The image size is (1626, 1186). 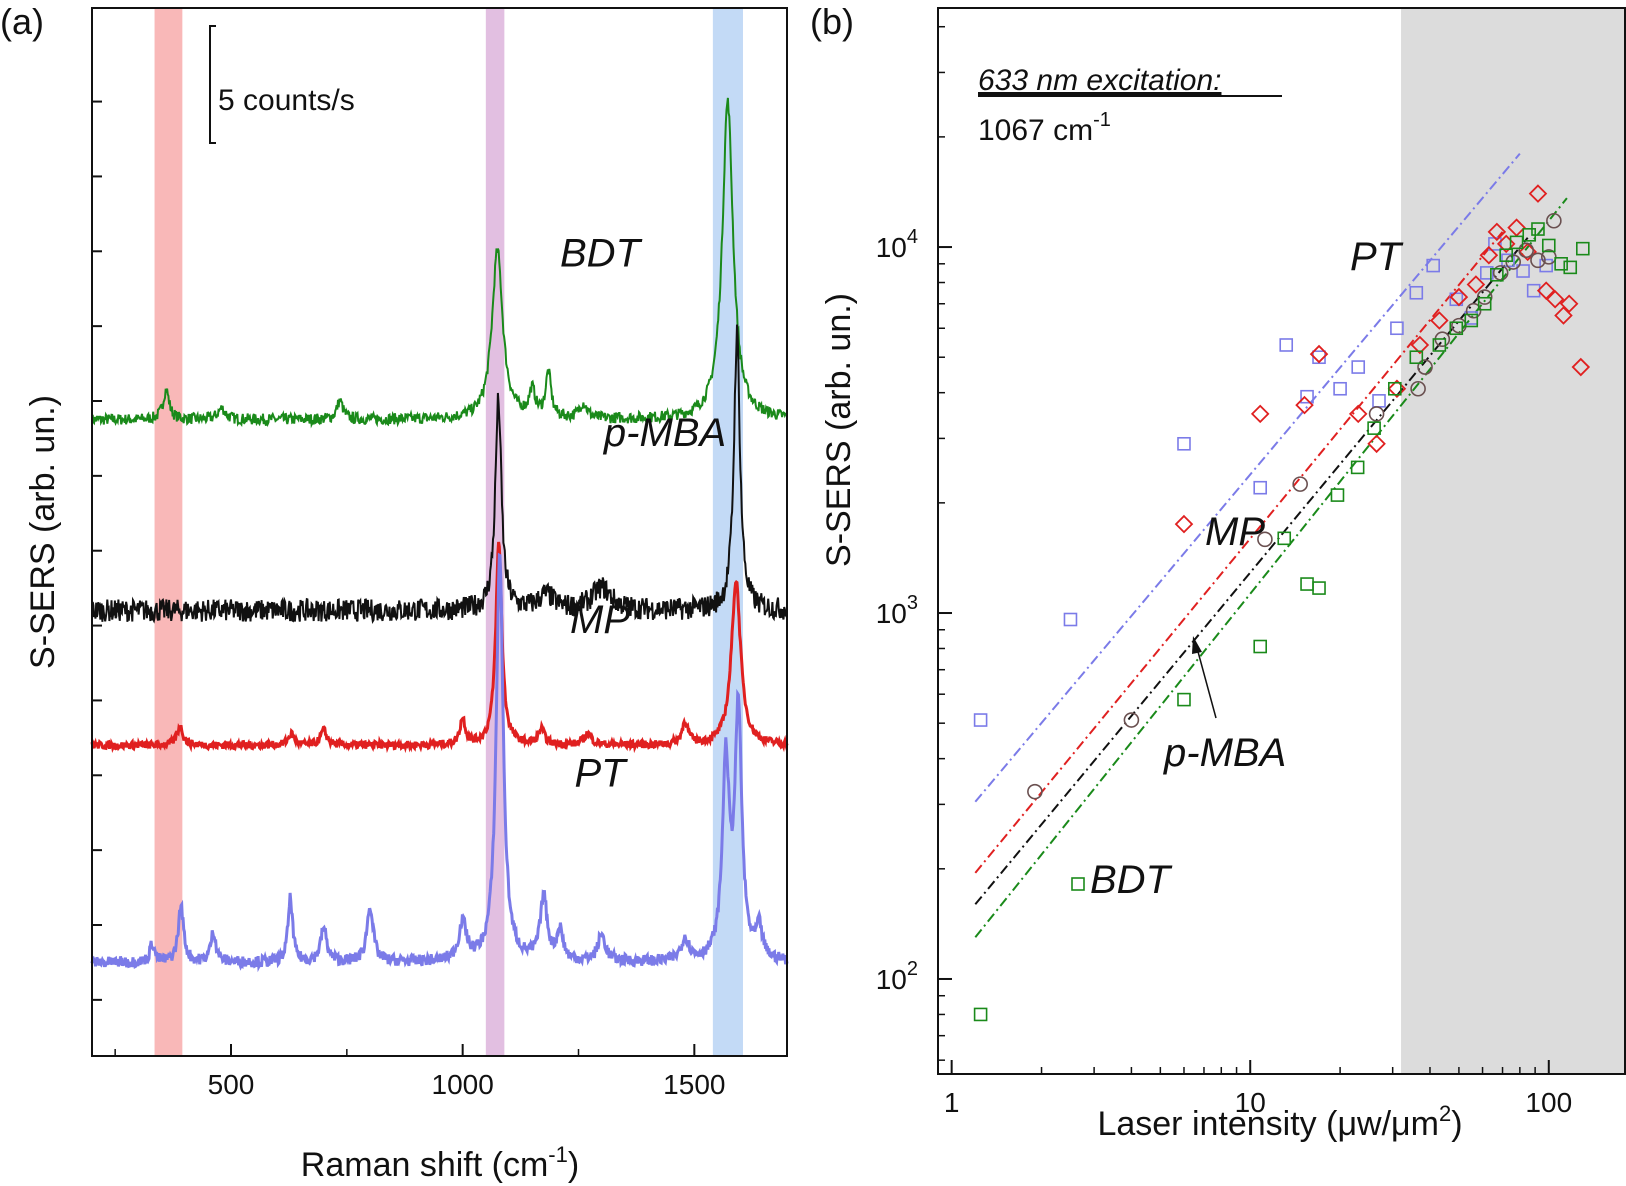 What do you see at coordinates (97, 550) in the screenshot?
I see `panel-a-y-ticks` at bounding box center [97, 550].